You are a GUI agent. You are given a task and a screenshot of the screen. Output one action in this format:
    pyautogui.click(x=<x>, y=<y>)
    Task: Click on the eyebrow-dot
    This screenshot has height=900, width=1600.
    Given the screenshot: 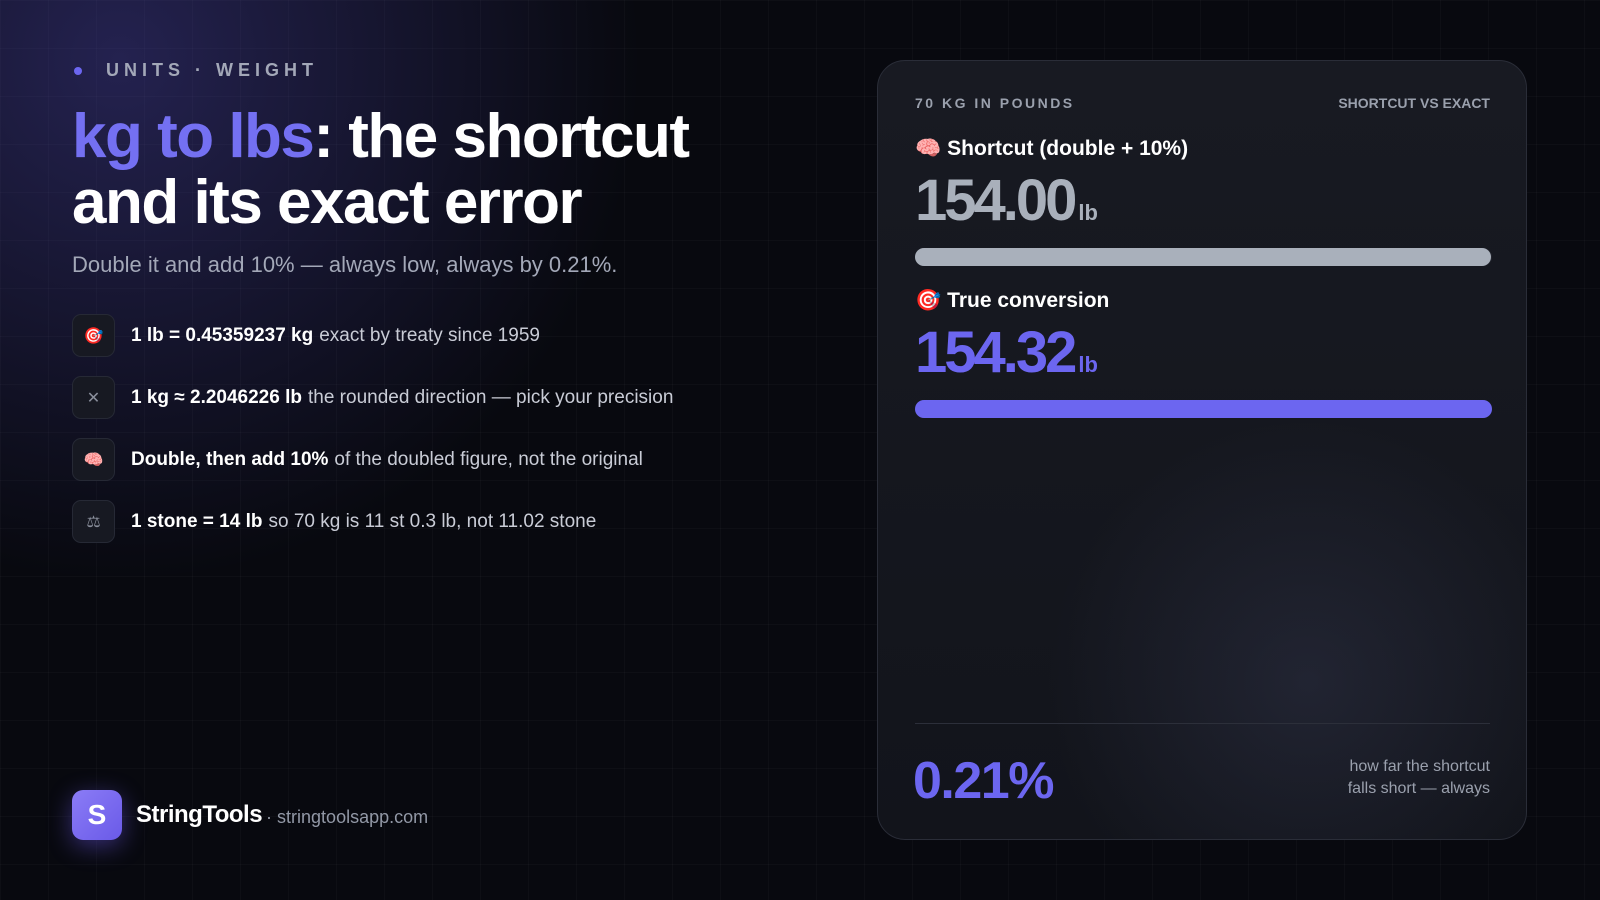 What is the action you would take?
    pyautogui.click(x=78, y=70)
    